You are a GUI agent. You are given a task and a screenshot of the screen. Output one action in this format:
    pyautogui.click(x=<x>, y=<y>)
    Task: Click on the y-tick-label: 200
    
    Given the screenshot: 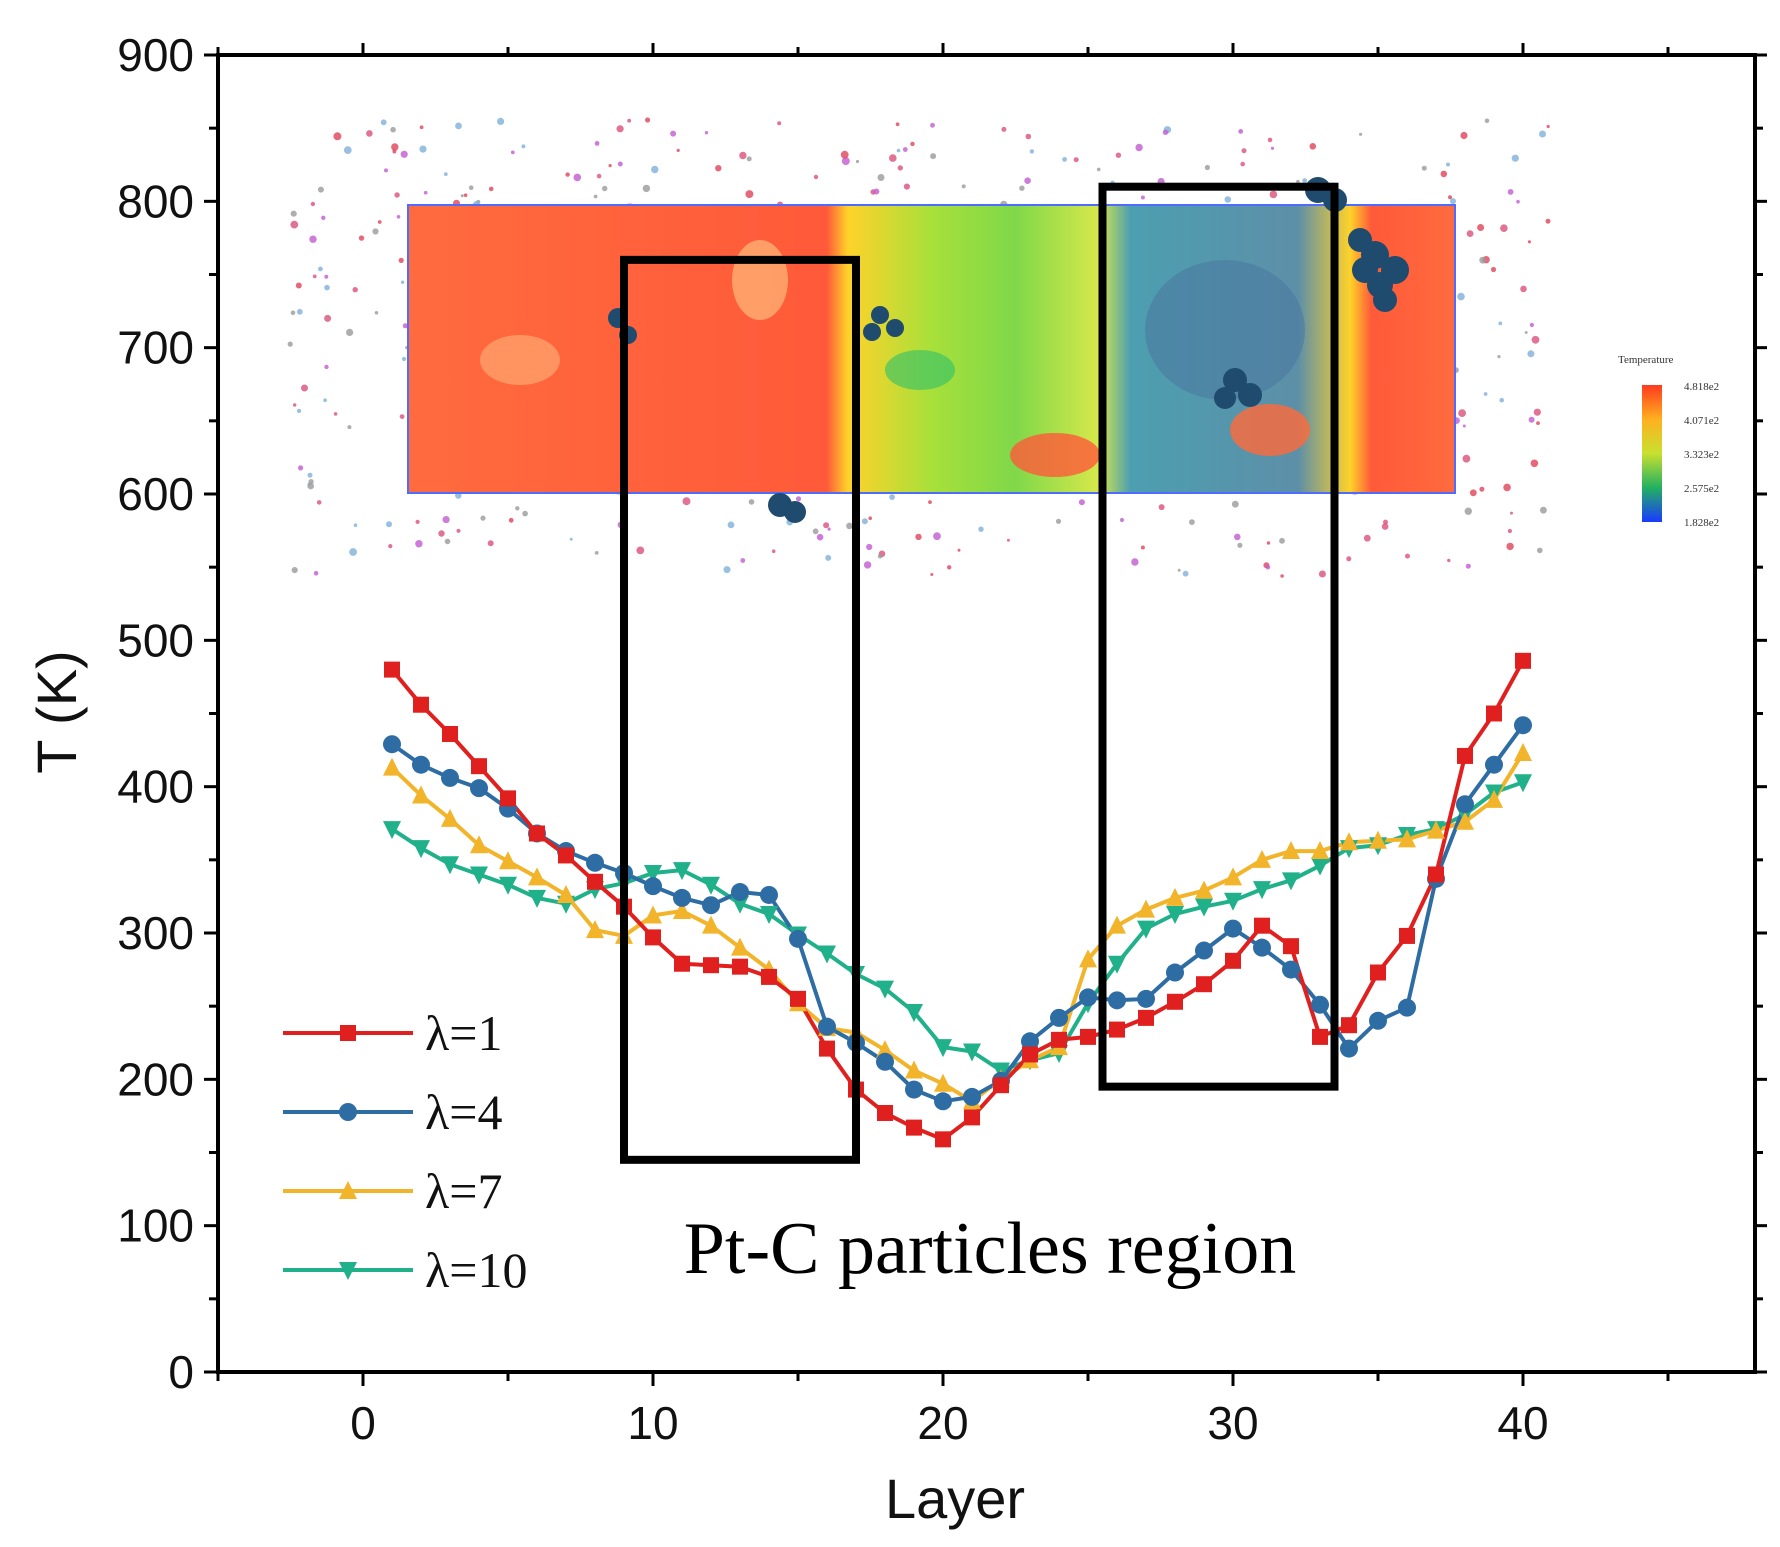 What is the action you would take?
    pyautogui.click(x=155, y=1079)
    